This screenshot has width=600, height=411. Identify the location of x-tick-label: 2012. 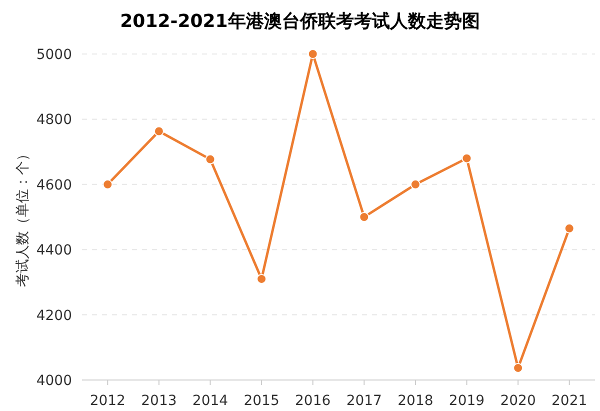
(108, 401).